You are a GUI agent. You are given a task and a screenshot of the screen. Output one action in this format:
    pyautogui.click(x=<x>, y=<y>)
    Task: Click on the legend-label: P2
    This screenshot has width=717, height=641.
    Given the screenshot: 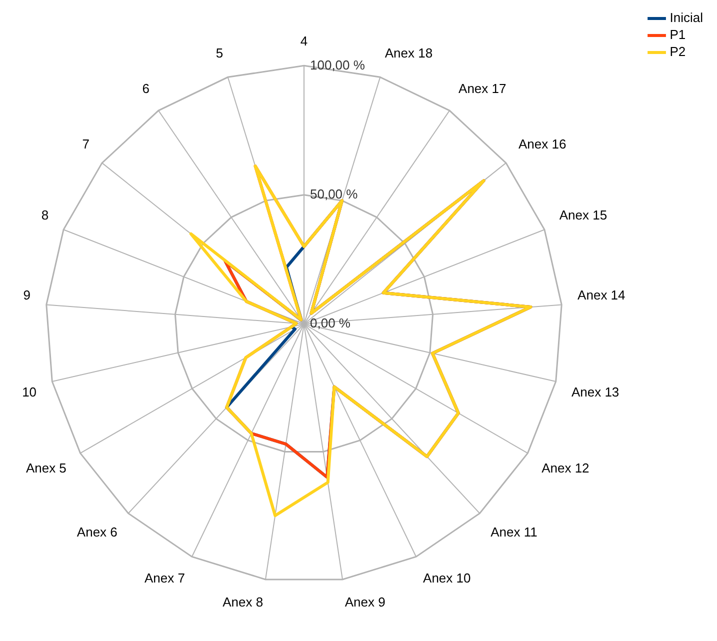 What is the action you would take?
    pyautogui.click(x=678, y=52)
    